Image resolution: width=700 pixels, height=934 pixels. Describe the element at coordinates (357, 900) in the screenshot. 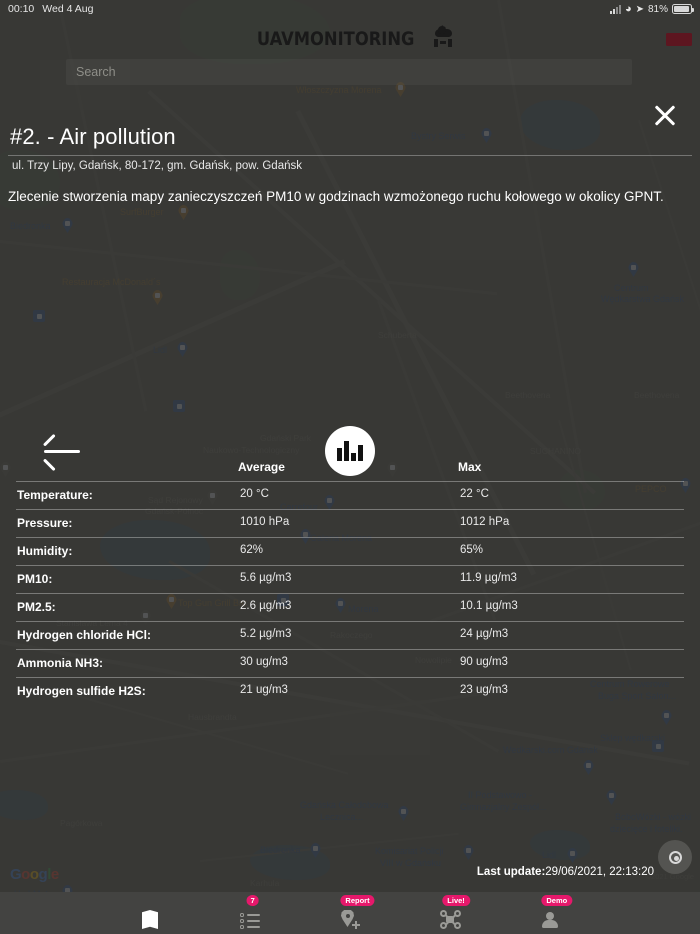

I see `nav-badge: Report` at that location.